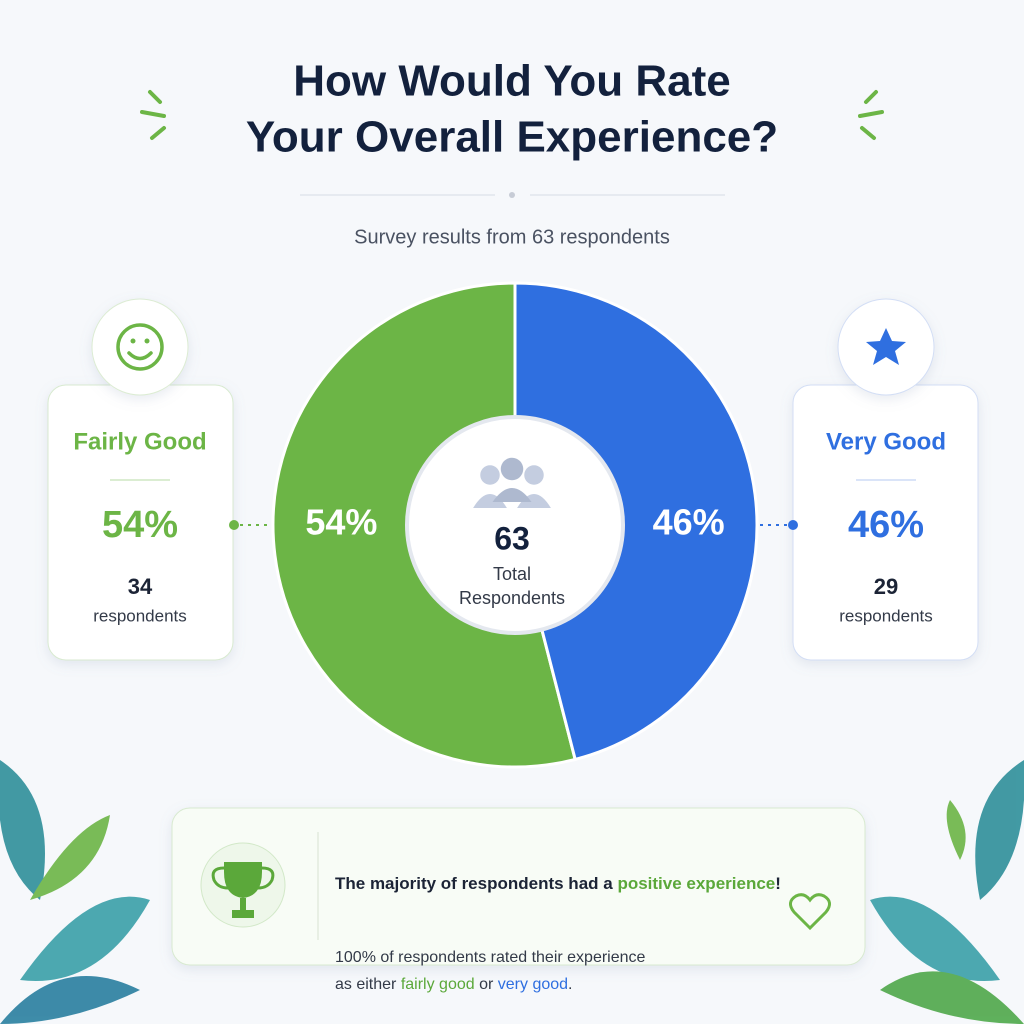 Image resolution: width=1024 pixels, height=1024 pixels. What do you see at coordinates (886, 586) in the screenshot?
I see `card-count: 29` at bounding box center [886, 586].